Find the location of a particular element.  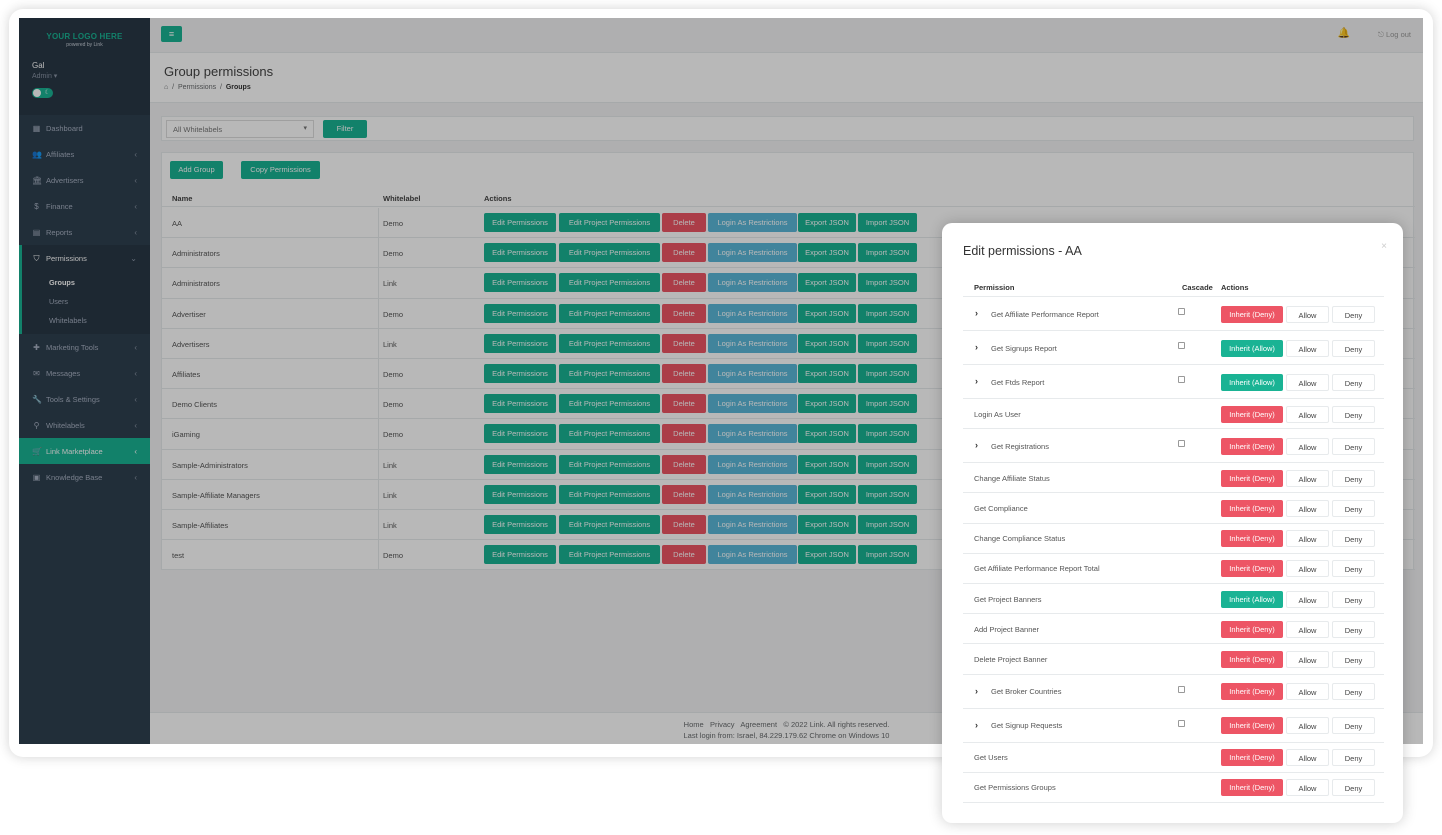

theme-toggle: ☾ is located at coordinates (42, 93).